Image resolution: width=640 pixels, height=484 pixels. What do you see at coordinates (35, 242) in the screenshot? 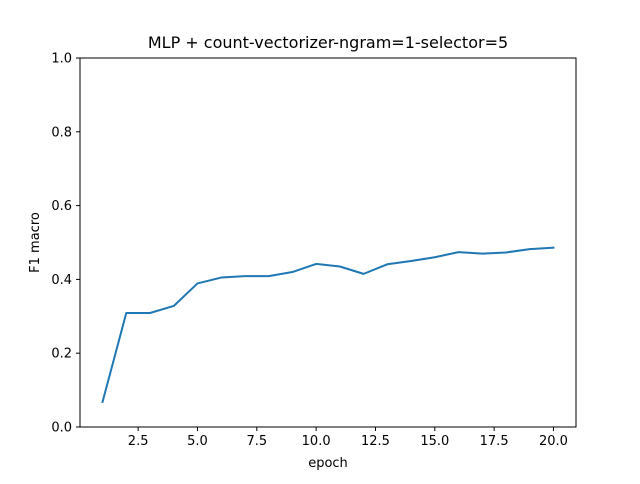
I see `y-axis-label: F1 macro` at bounding box center [35, 242].